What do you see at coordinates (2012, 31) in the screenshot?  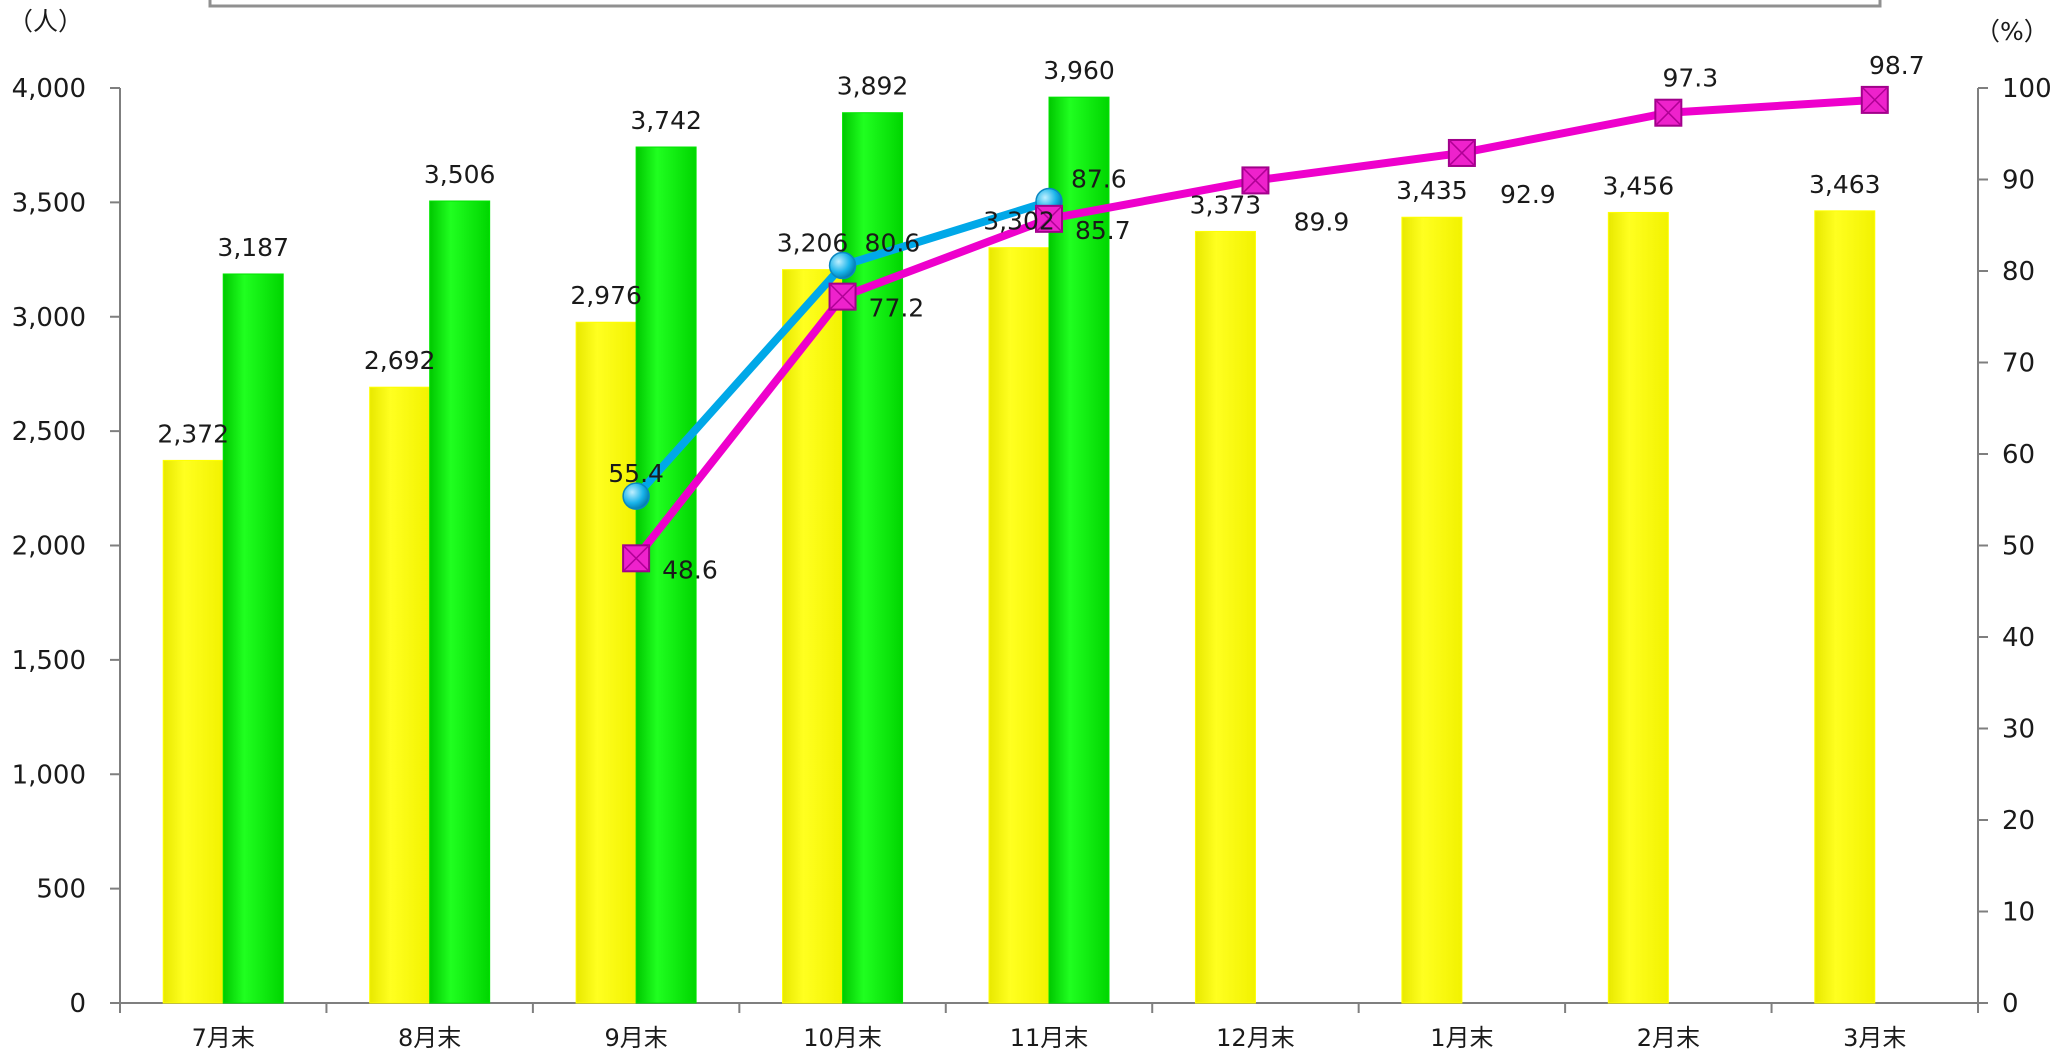 I see `right-axis-unit: （%）` at bounding box center [2012, 31].